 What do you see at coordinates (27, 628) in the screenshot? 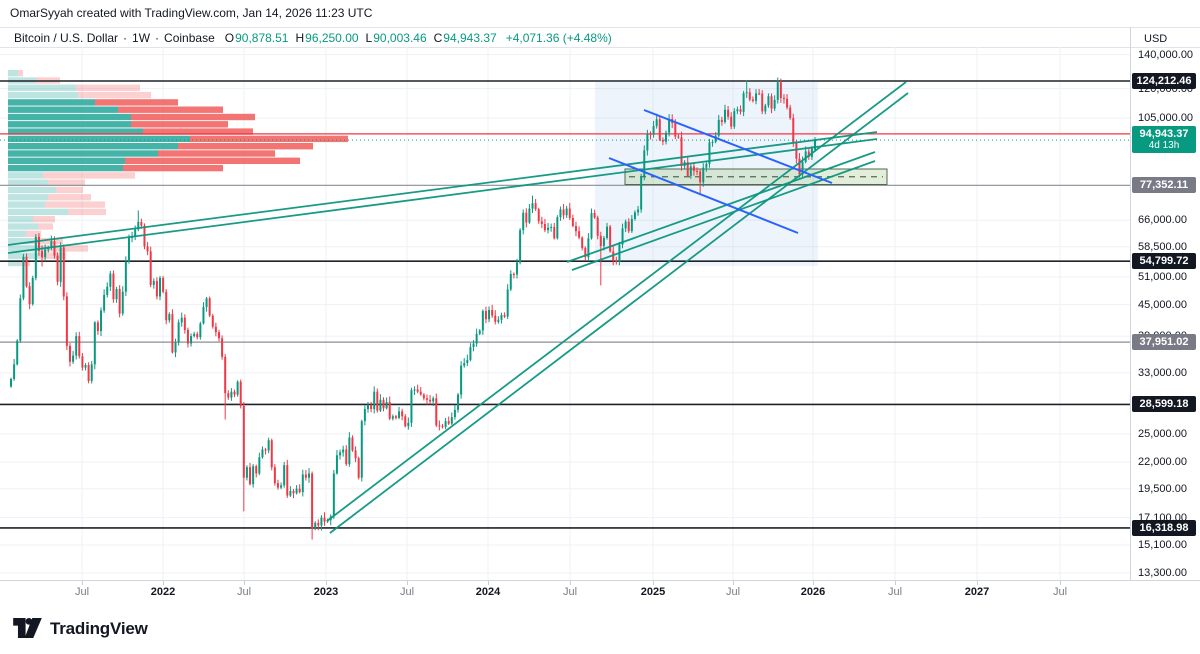
I see `tradingview-logo-icon` at bounding box center [27, 628].